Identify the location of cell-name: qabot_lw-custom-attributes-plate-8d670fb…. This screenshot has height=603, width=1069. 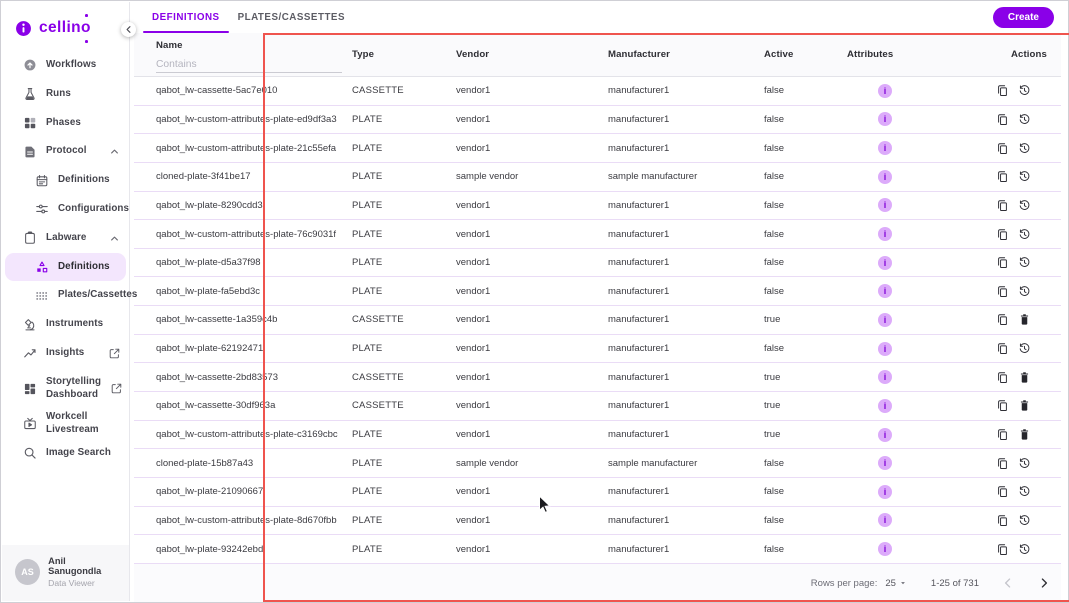
(246, 520).